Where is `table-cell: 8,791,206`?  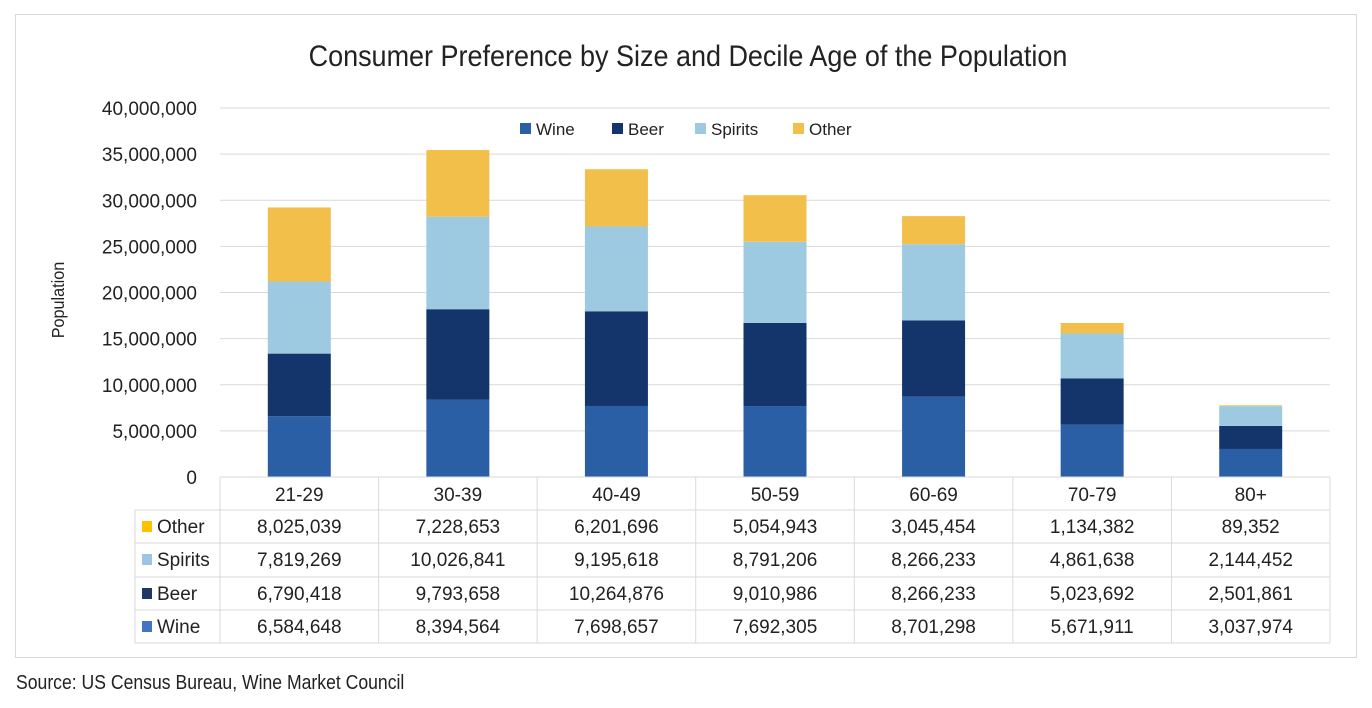
table-cell: 8,791,206 is located at coordinates (775, 560).